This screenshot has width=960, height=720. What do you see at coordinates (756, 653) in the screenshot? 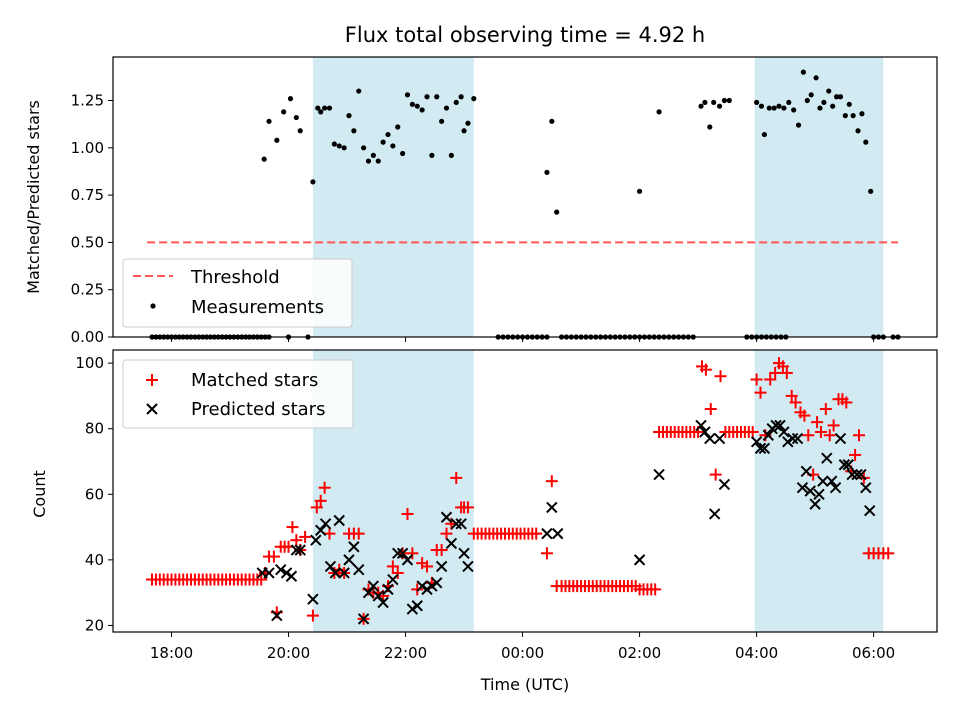
I see `x-tick-label: 04:00` at bounding box center [756, 653].